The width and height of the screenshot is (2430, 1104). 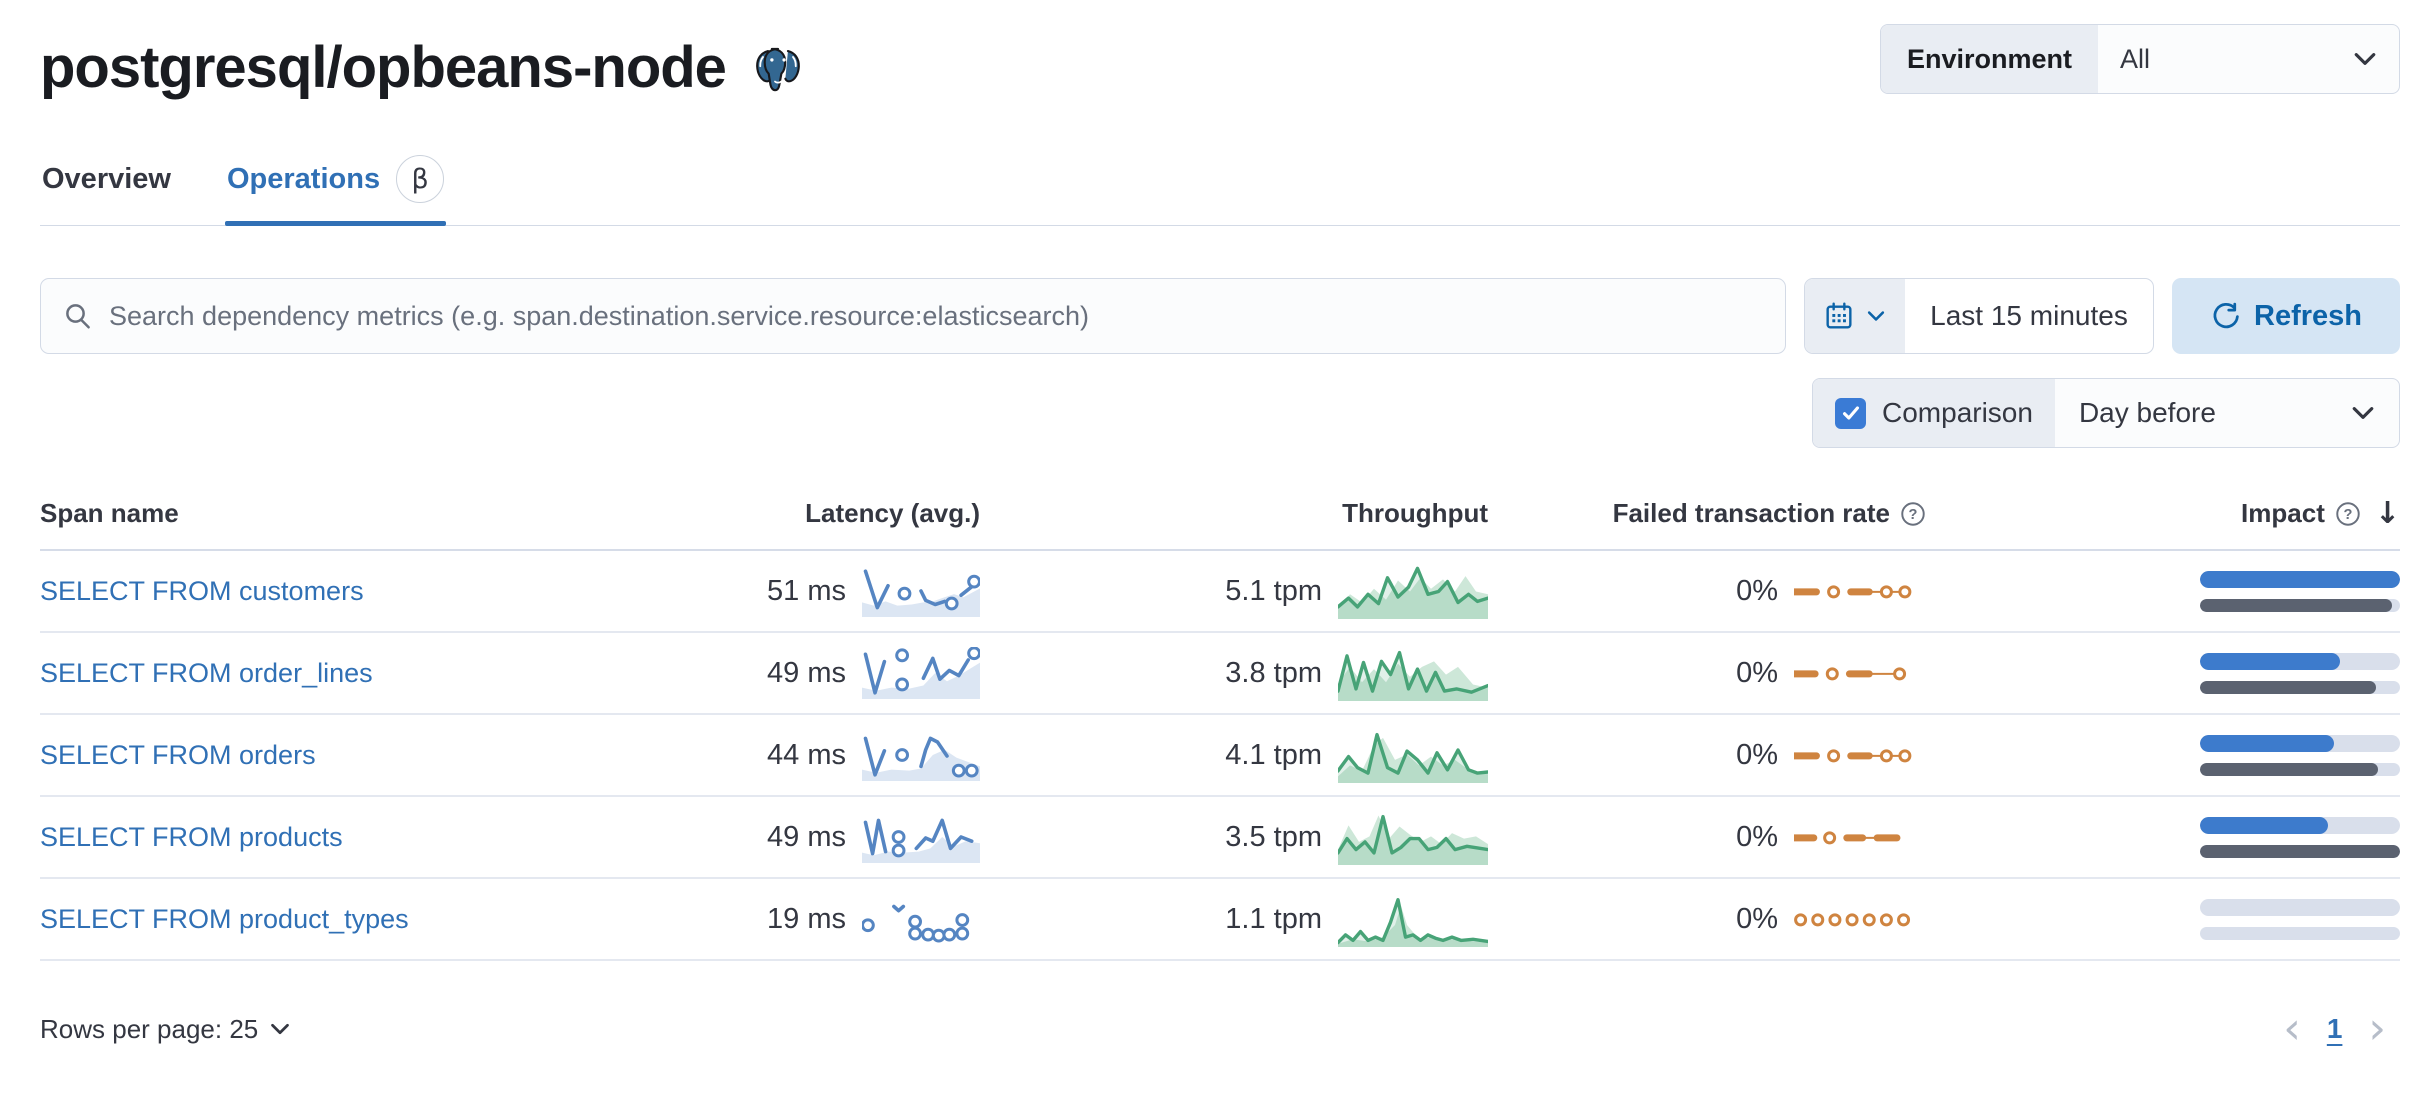 I want to click on throughput-value: 1.1 tpm, so click(x=1273, y=918).